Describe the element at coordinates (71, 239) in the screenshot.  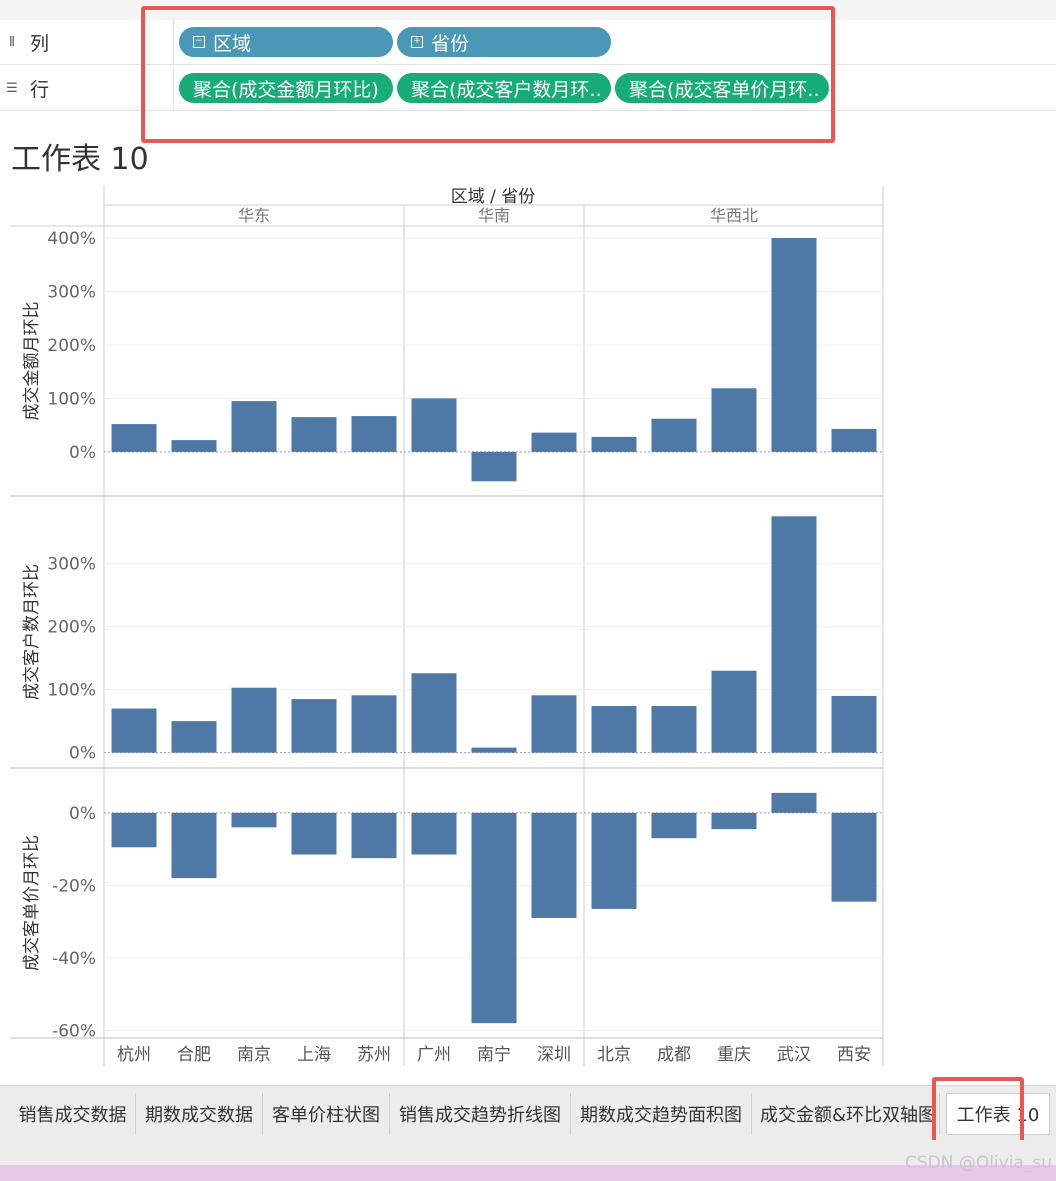
I see `y-tick-label: 400%` at that location.